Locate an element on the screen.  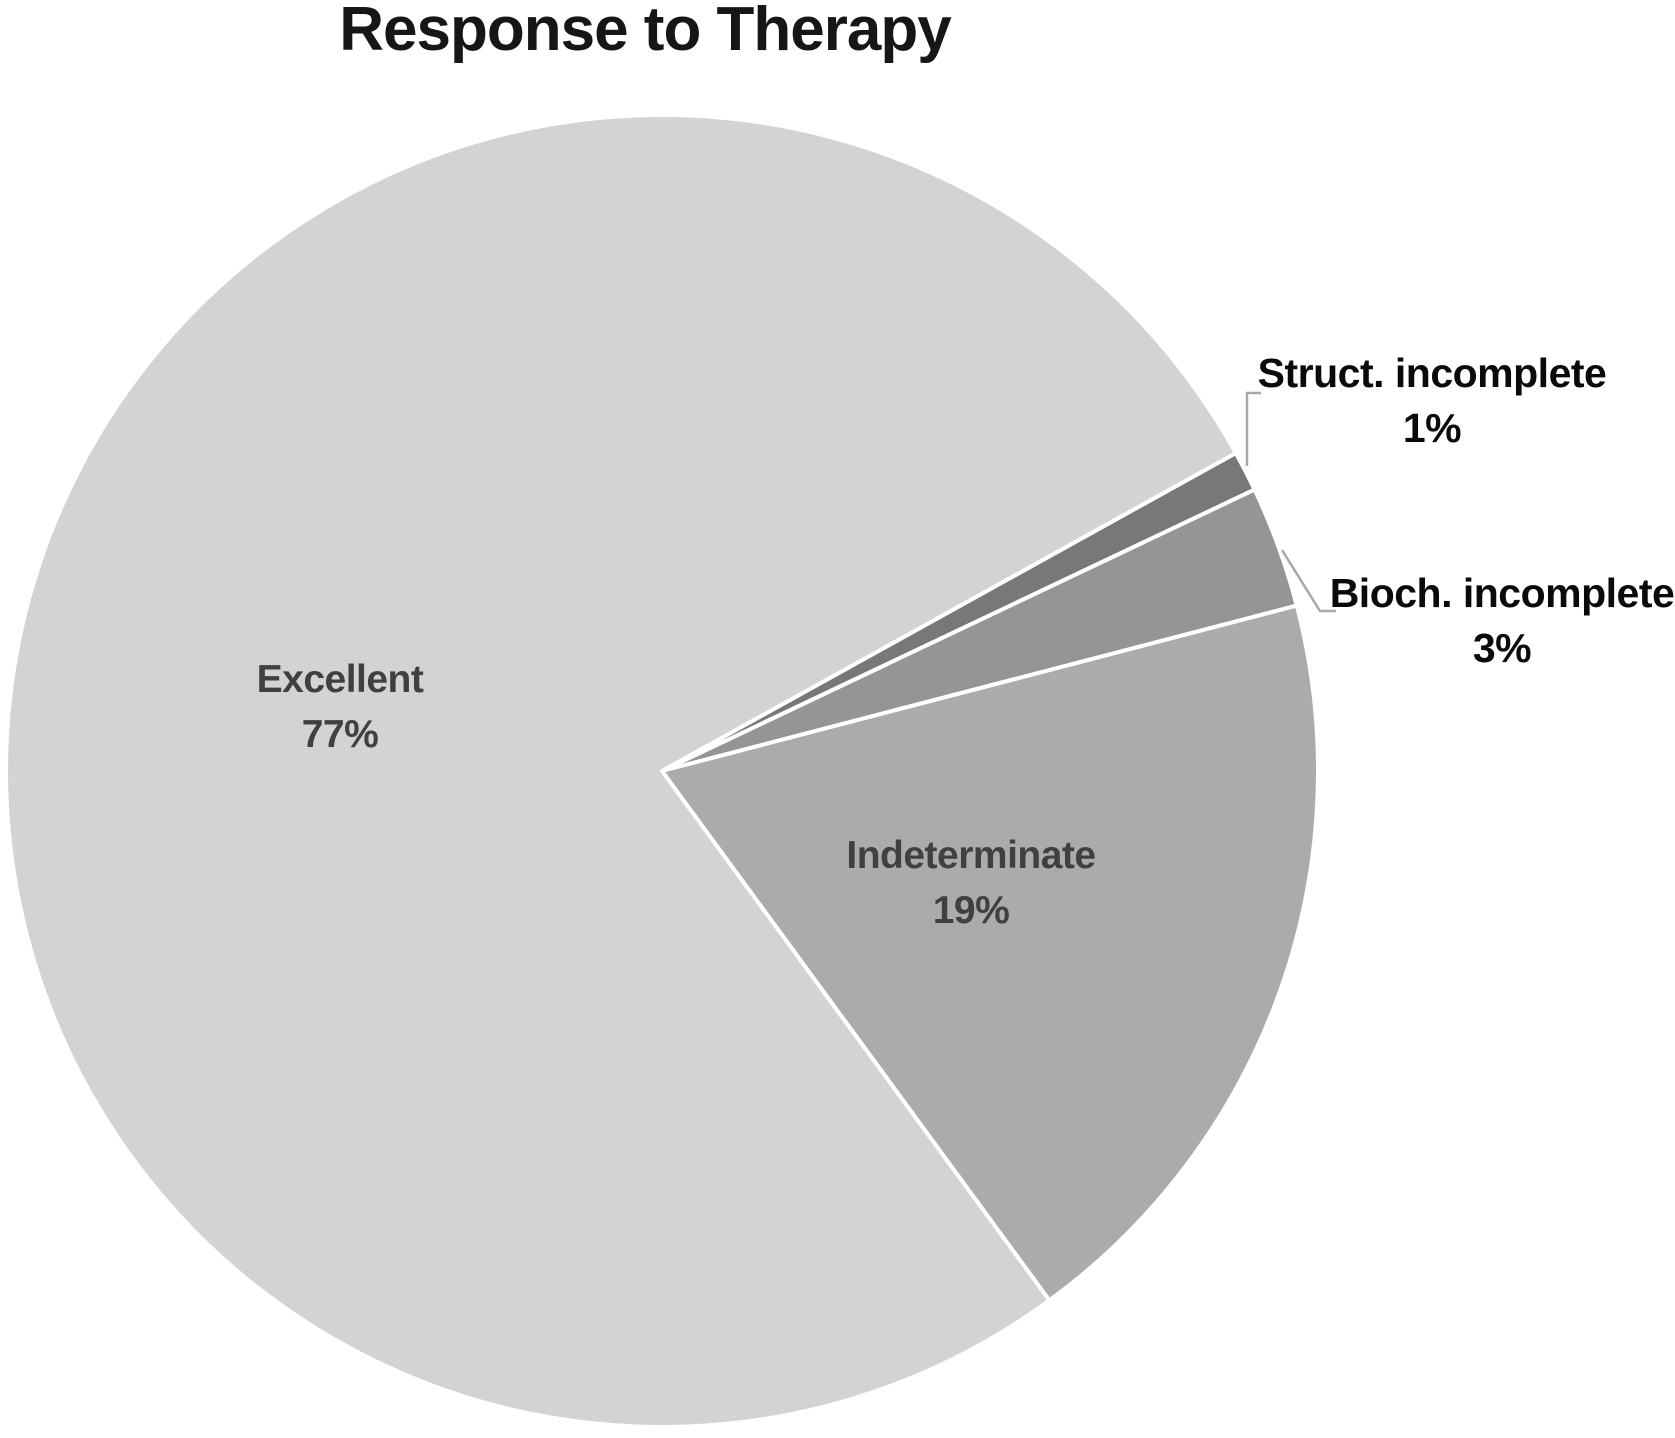
slice-label-indeterminate-name: Indeterminate is located at coordinates (971, 855).